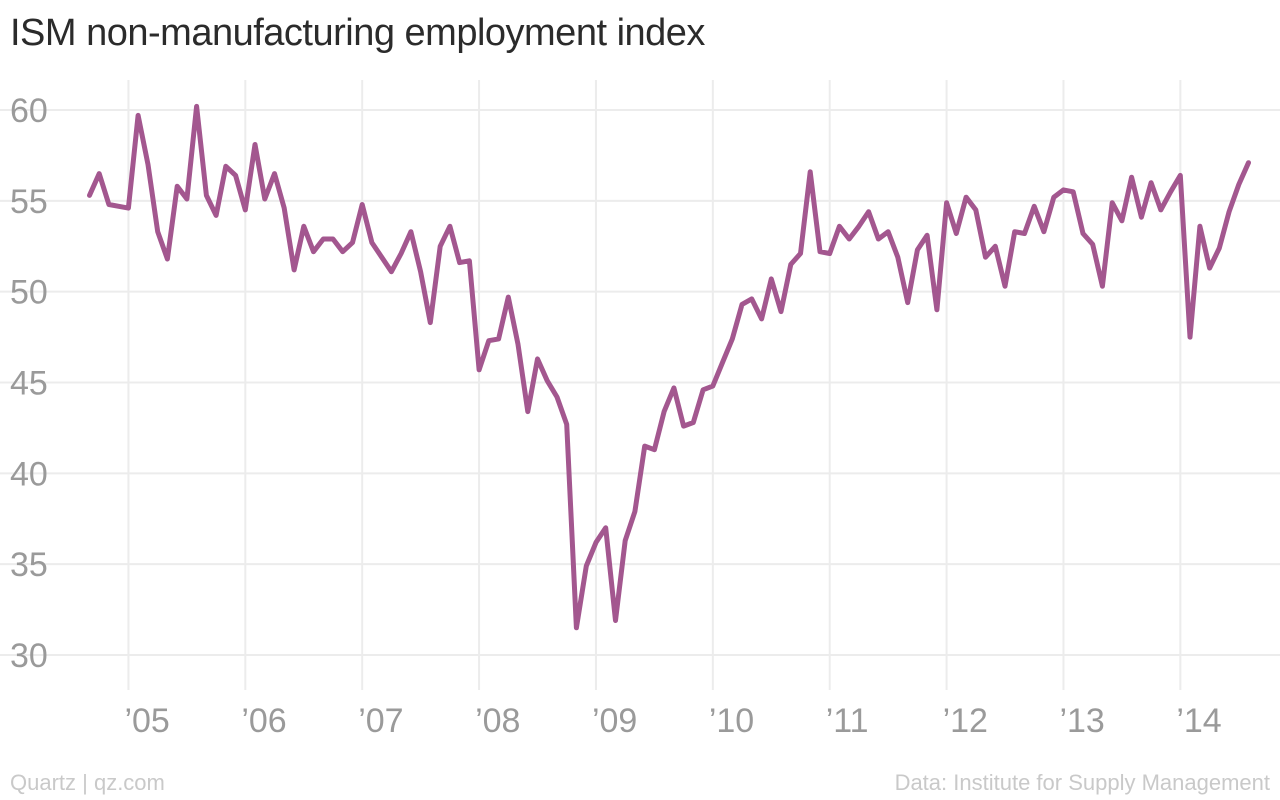 Image resolution: width=1280 pixels, height=800 pixels. I want to click on y-tick-label: 45, so click(29, 384).